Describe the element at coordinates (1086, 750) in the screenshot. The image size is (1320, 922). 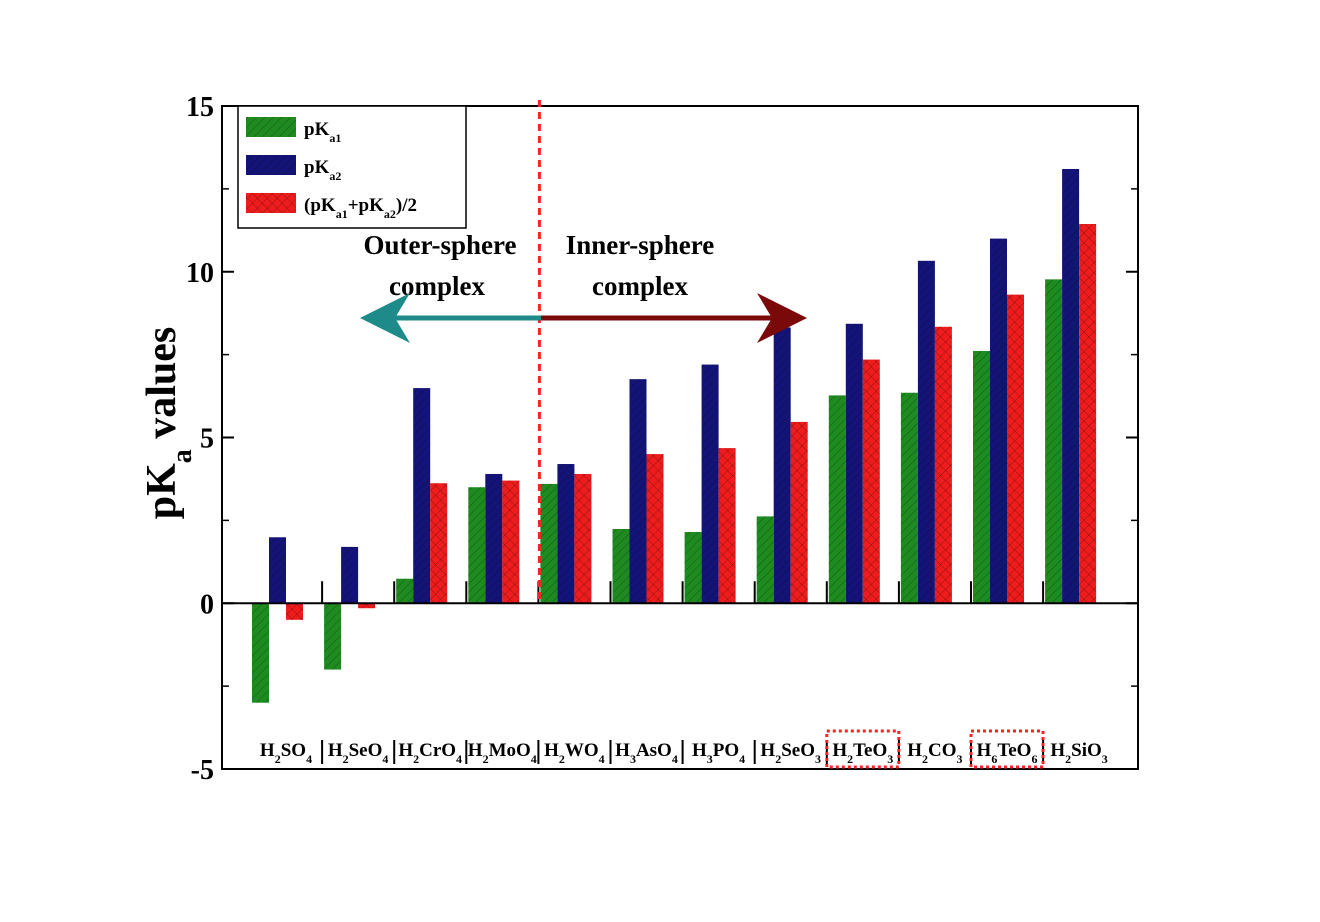
I see `label-text: SiO` at that location.